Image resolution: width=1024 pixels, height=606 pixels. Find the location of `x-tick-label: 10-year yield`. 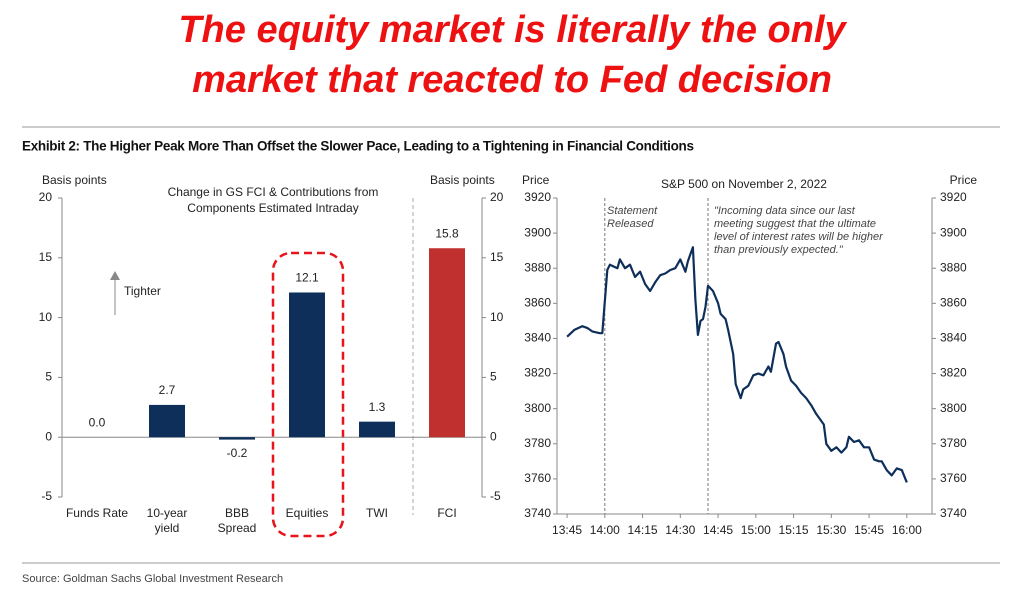

x-tick-label: 10-year yield is located at coordinates (167, 520).